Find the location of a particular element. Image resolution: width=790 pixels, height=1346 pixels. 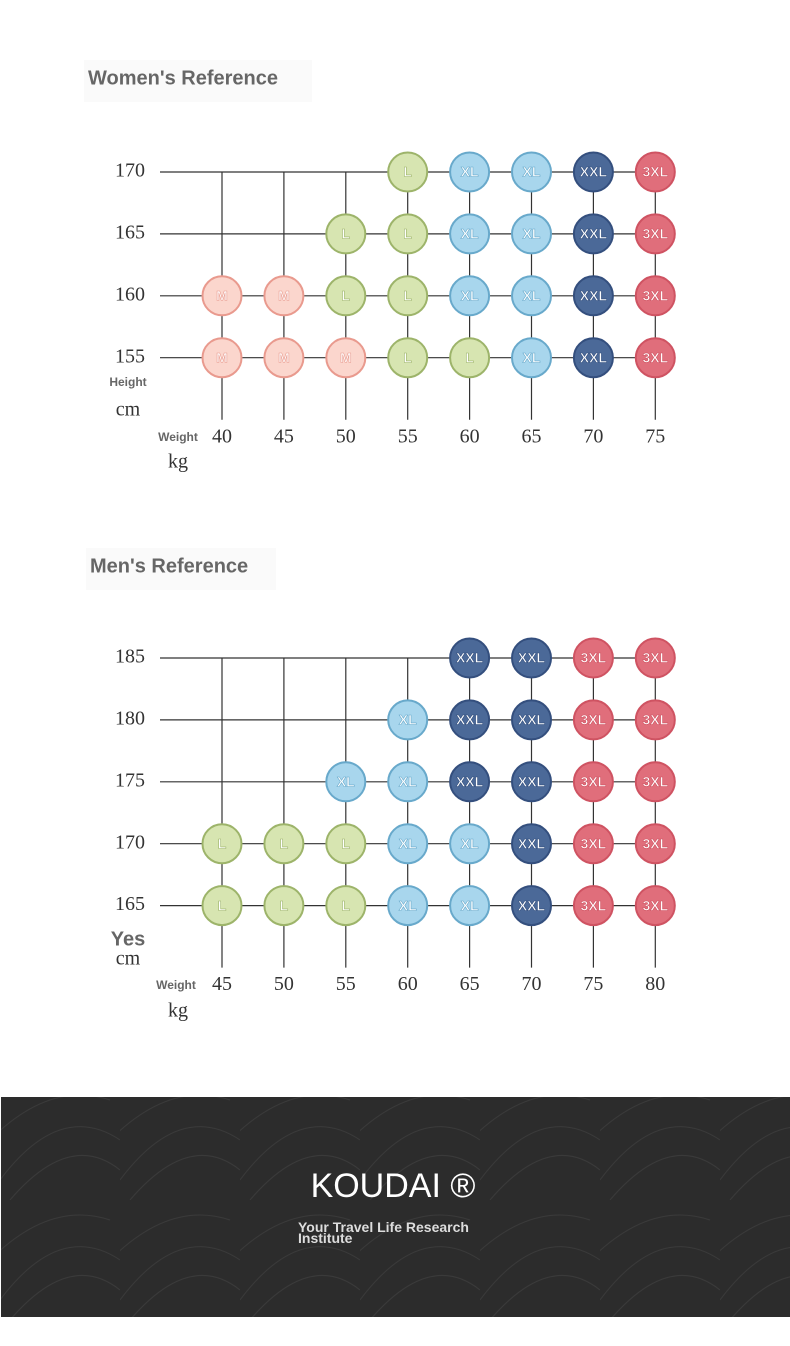

brand: KOUDAI ® is located at coordinates (393, 1186).